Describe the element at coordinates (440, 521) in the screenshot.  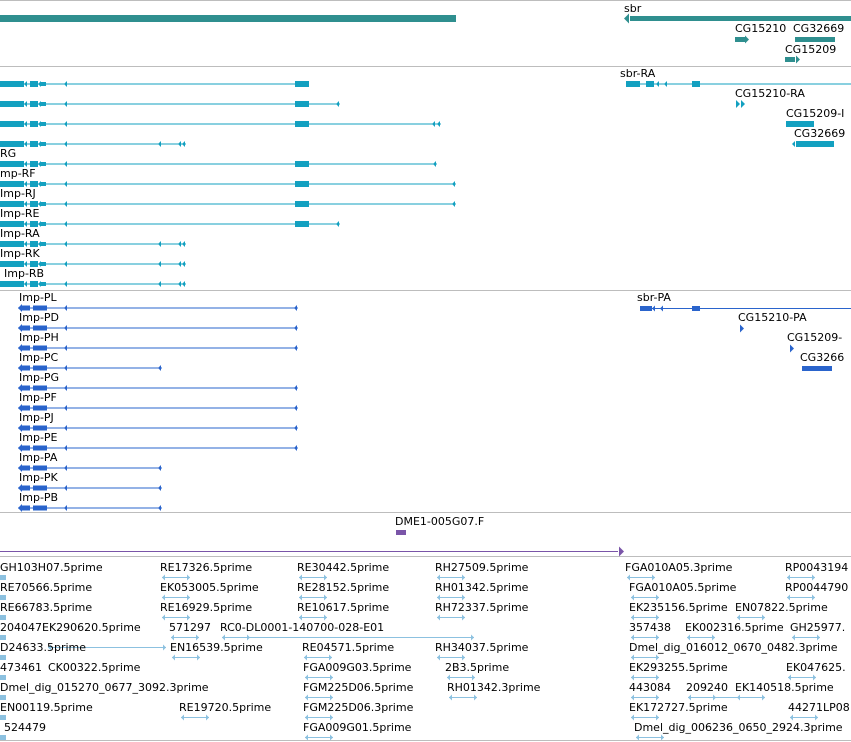
I see `feature-label: DME1-005G07.F` at that location.